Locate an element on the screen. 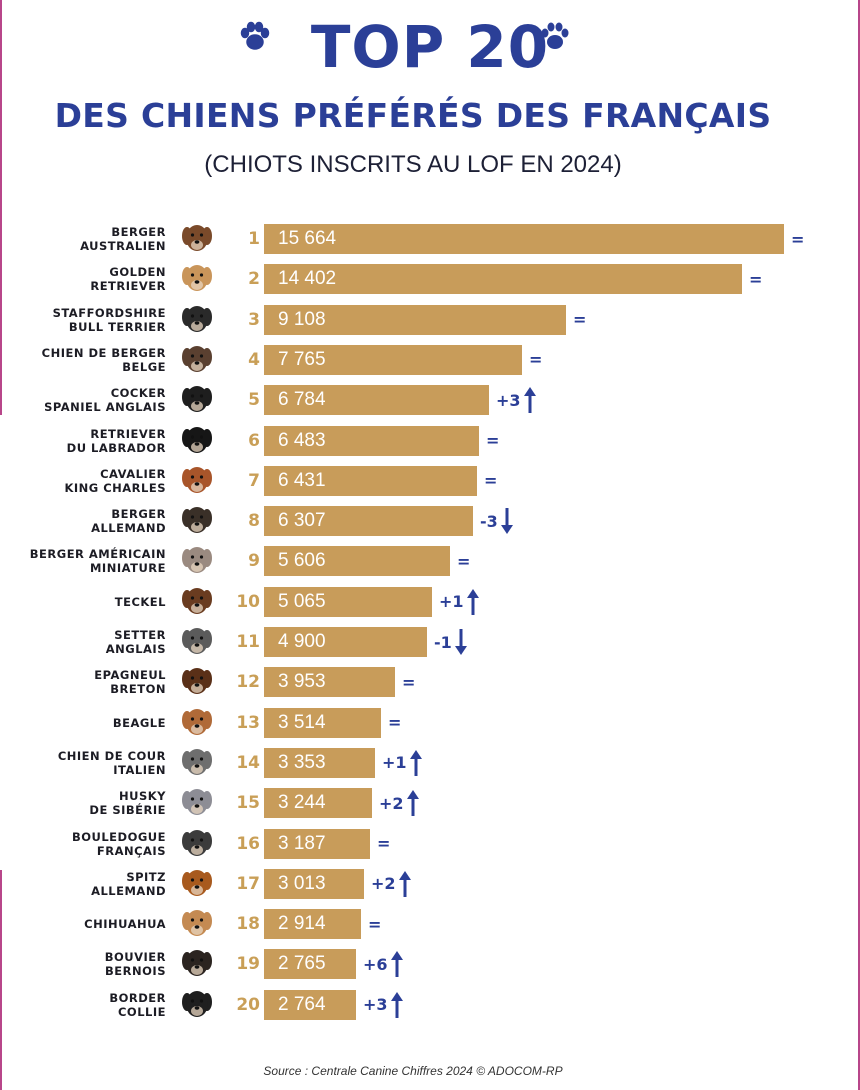 The image size is (860, 1090). dog-icon-berger-americain is located at coordinates (197, 560).